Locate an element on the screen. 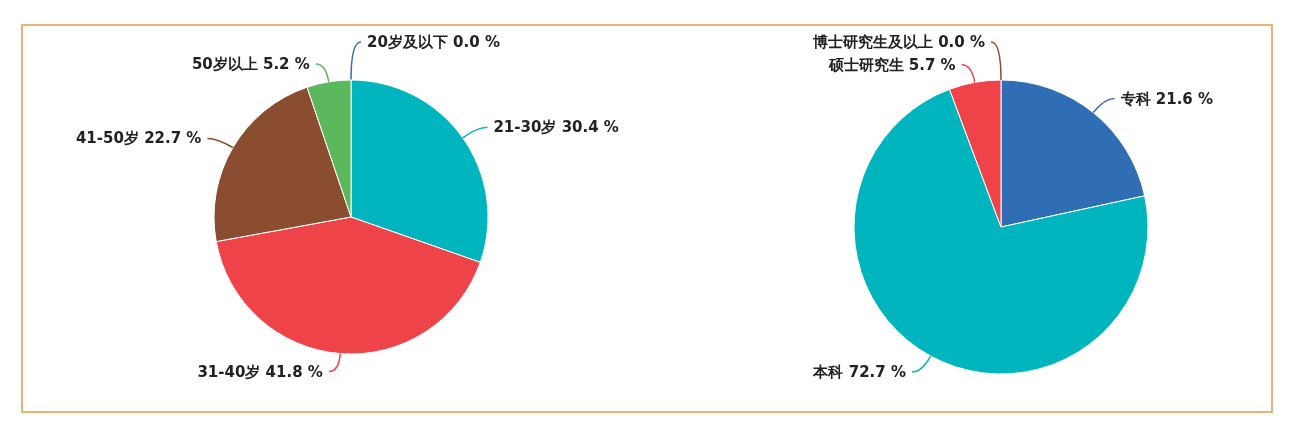 Image resolution: width=1294 pixels, height=434 pixels. category-label: 20岁及以下 0.0 % is located at coordinates (433, 42).